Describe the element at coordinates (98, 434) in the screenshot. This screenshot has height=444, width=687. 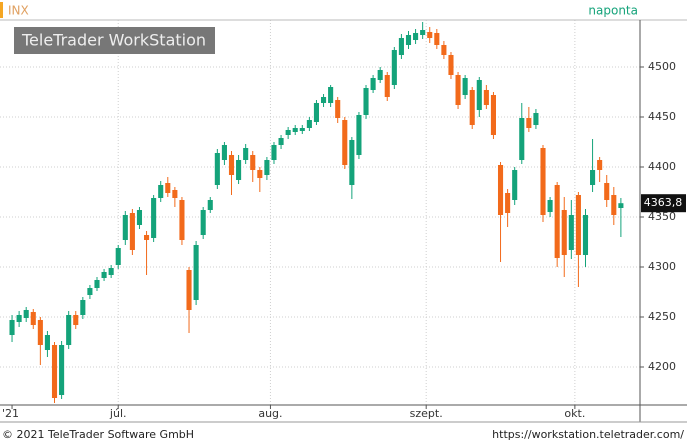
I see `copyright: © 2021 TeleTrader Software GmbH` at that location.